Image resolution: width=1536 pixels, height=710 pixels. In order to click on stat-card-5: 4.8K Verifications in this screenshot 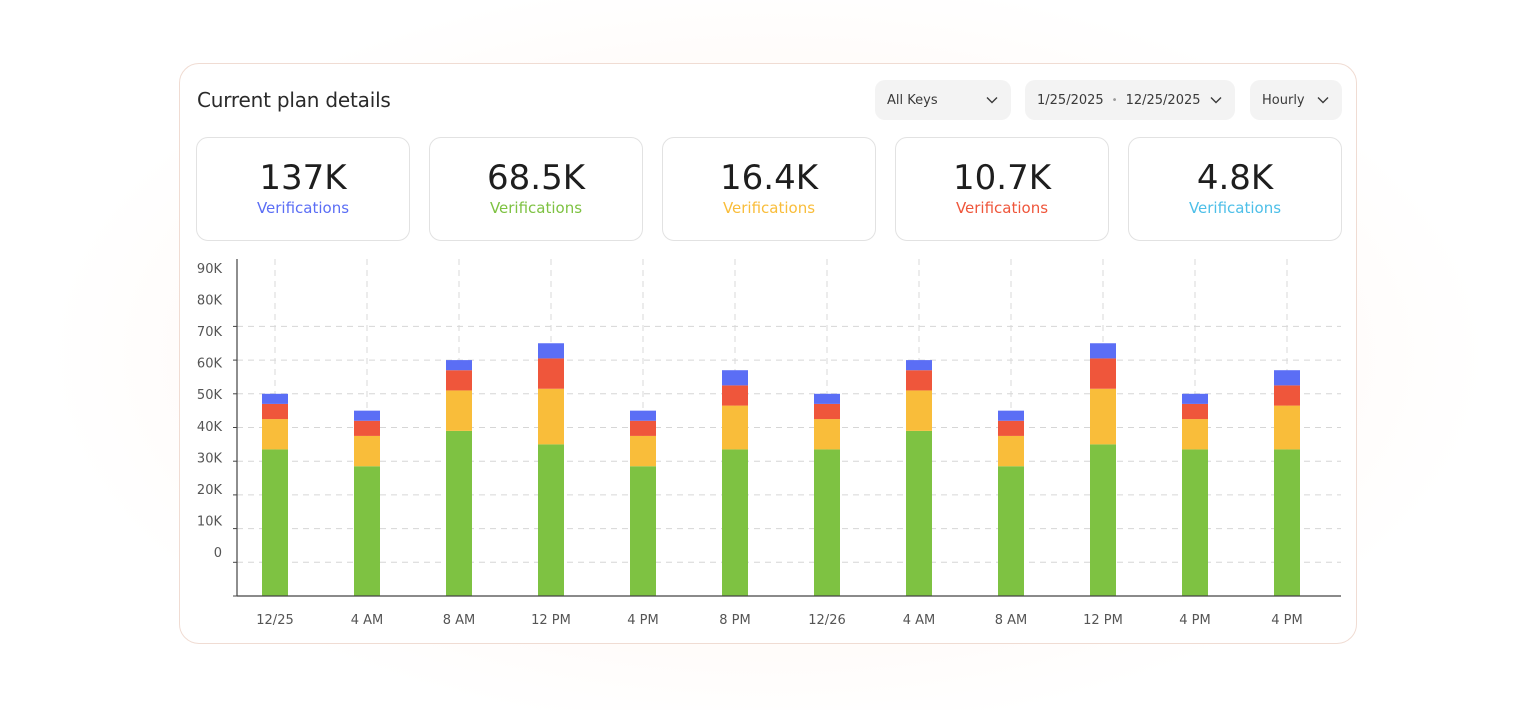, I will do `click(1235, 189)`.